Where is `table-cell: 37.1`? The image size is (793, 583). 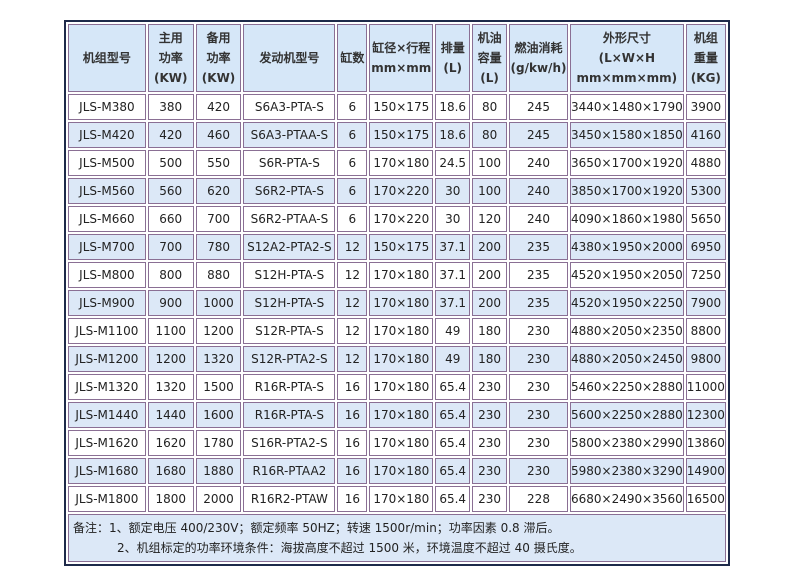 table-cell: 37.1 is located at coordinates (453, 247).